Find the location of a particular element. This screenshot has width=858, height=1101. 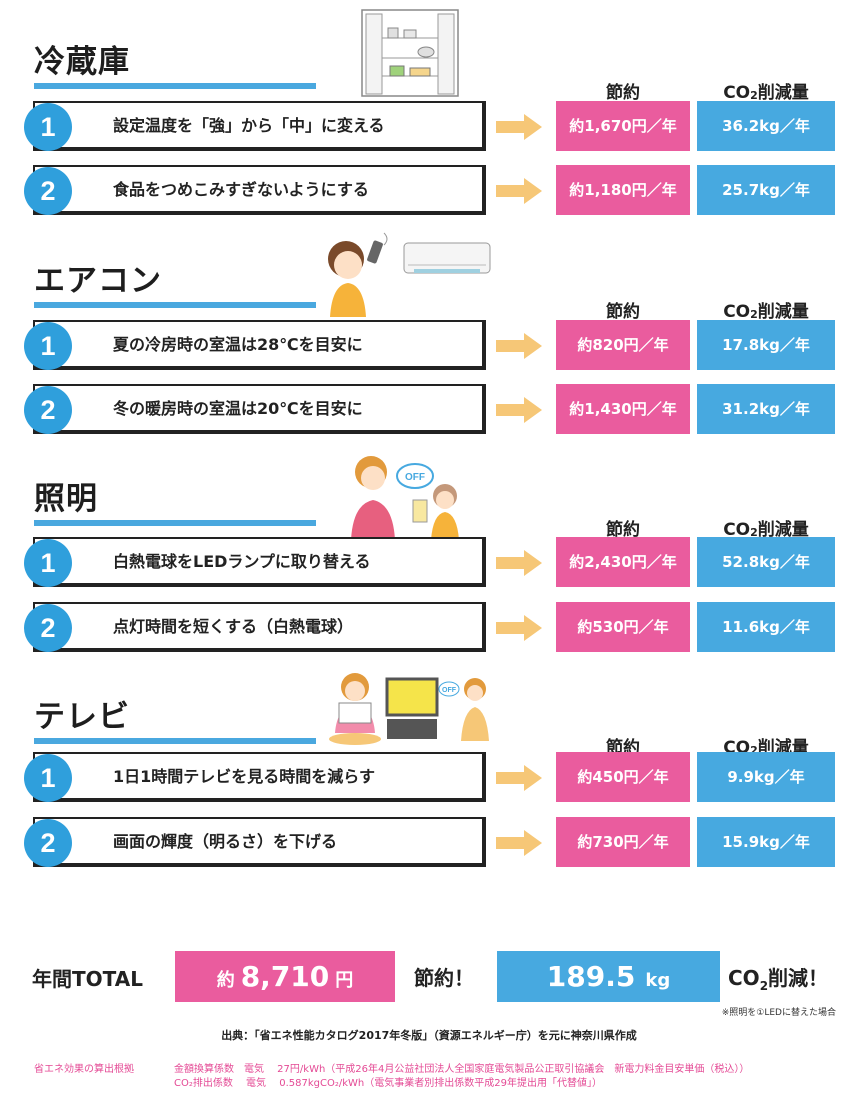

total-co2-box: 189.5 kg is located at coordinates (608, 976).